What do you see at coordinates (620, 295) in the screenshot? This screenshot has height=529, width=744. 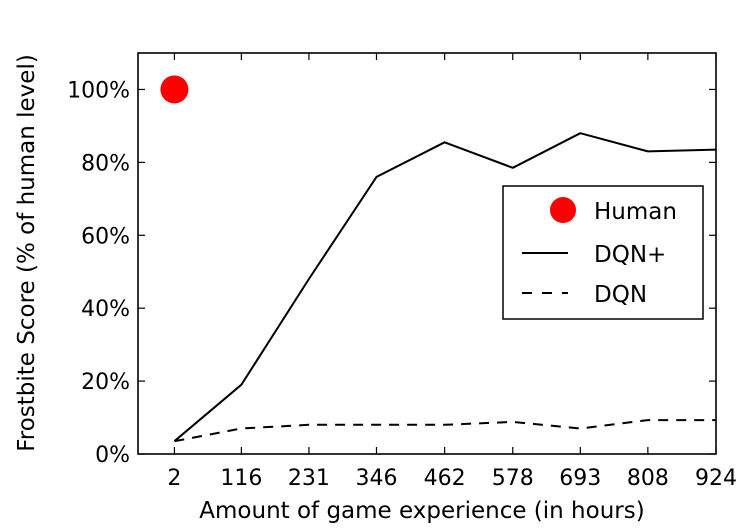 I see `legend-dqn-label: DQN` at bounding box center [620, 295].